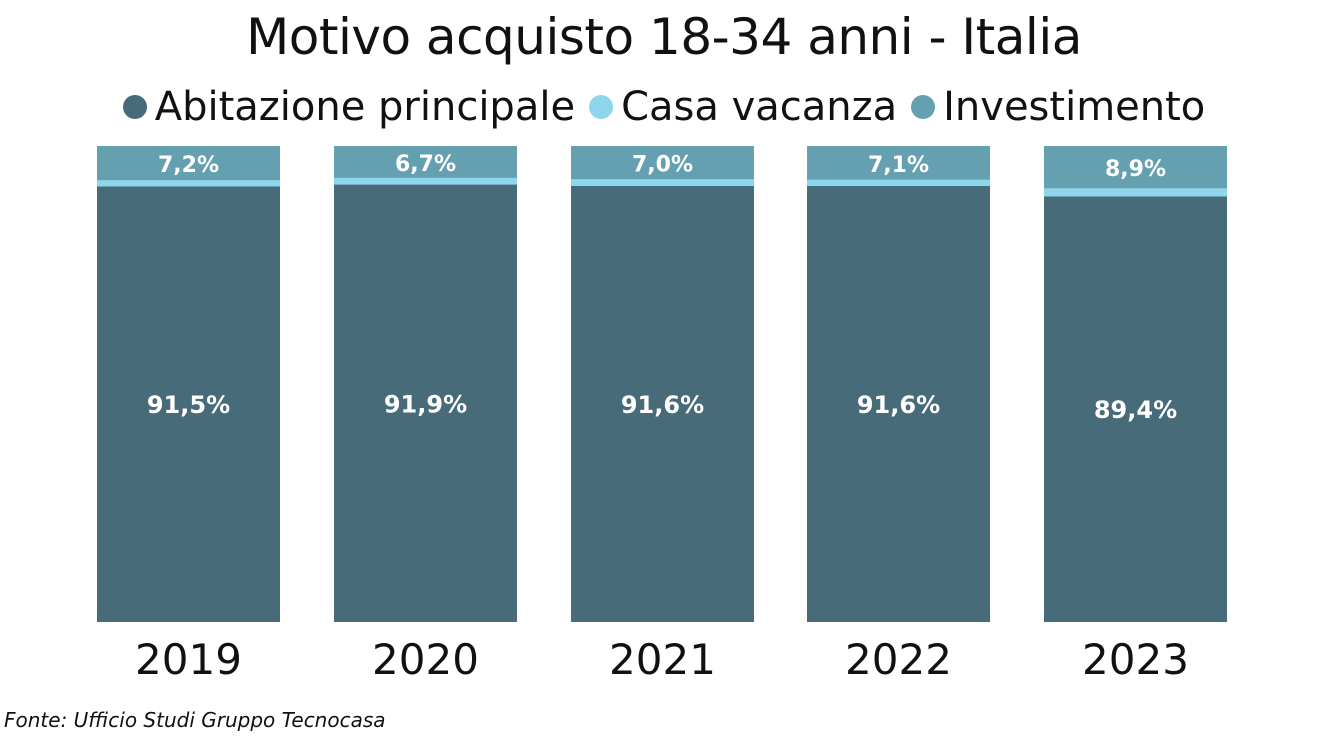 This screenshot has height=745, width=1328. I want to click on data-label-2019-3: 7,2%, so click(188, 165).